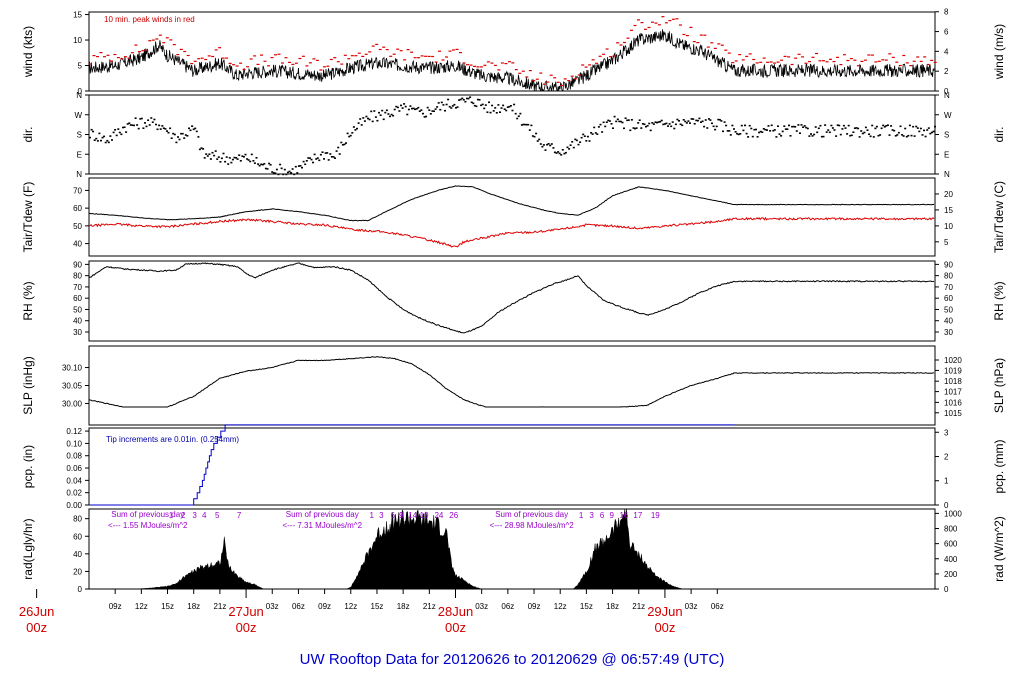  What do you see at coordinates (946, 505) in the screenshot?
I see `right-tick-label-pcp: 0` at bounding box center [946, 505].